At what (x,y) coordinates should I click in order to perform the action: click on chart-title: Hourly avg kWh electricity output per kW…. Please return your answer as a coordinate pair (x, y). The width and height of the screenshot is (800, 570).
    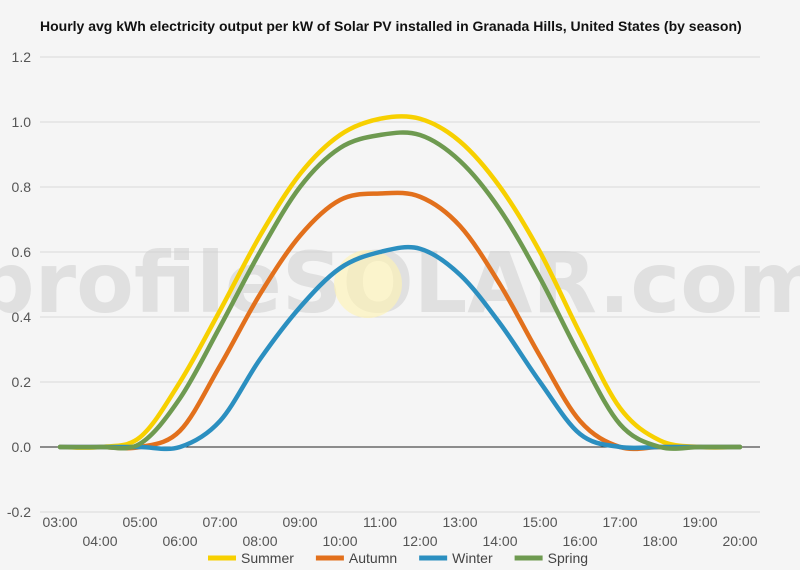
    Looking at the image, I should click on (391, 26).